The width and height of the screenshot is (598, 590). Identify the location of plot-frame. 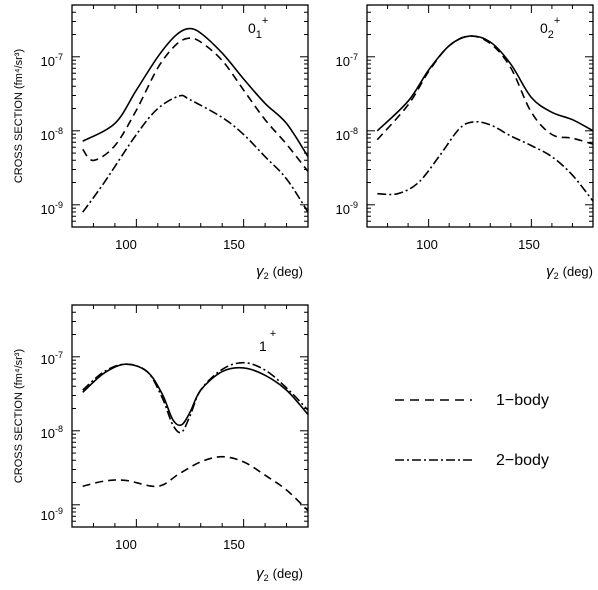
(480, 116).